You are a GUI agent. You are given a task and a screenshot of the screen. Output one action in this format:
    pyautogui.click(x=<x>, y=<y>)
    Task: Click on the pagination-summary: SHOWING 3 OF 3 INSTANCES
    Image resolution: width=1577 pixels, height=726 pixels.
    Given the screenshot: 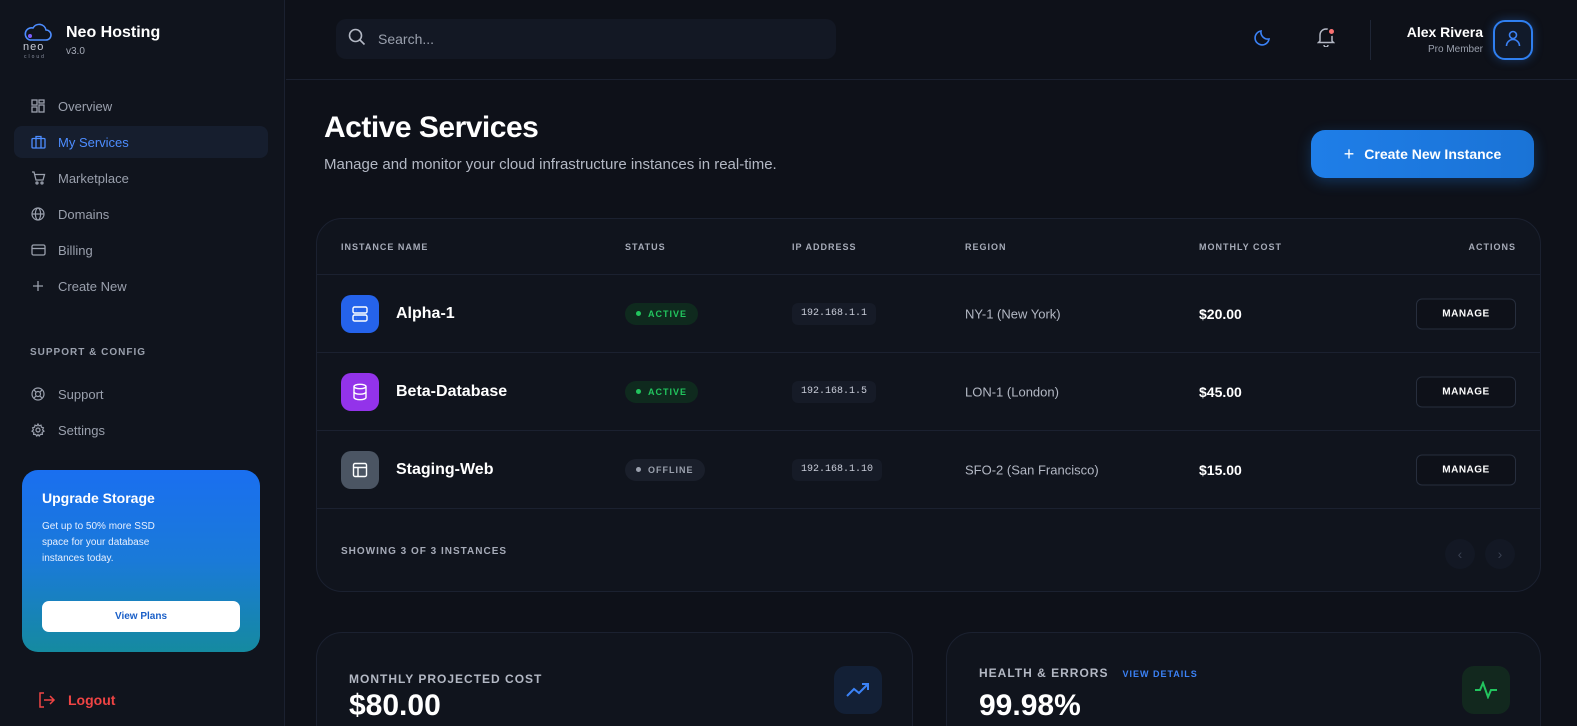 What is the action you would take?
    pyautogui.click(x=424, y=551)
    